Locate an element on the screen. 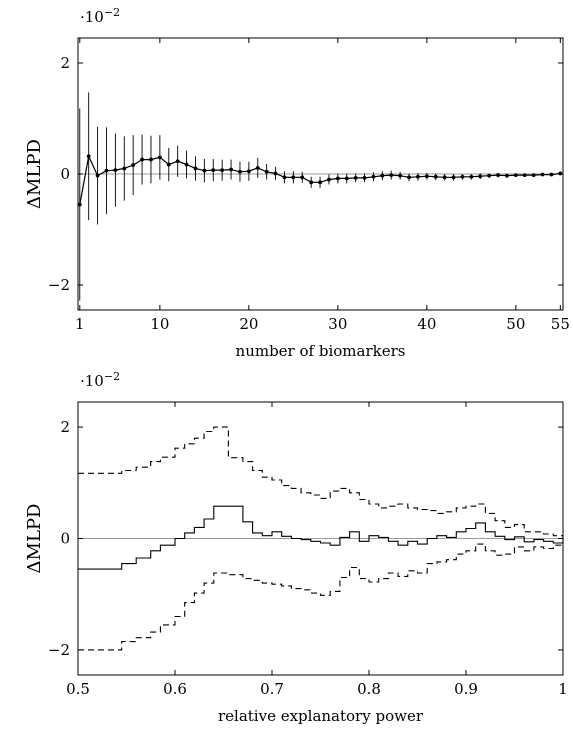 This screenshot has height=731, width=573. x-axis-label: number of biomarkers is located at coordinates (321, 351).